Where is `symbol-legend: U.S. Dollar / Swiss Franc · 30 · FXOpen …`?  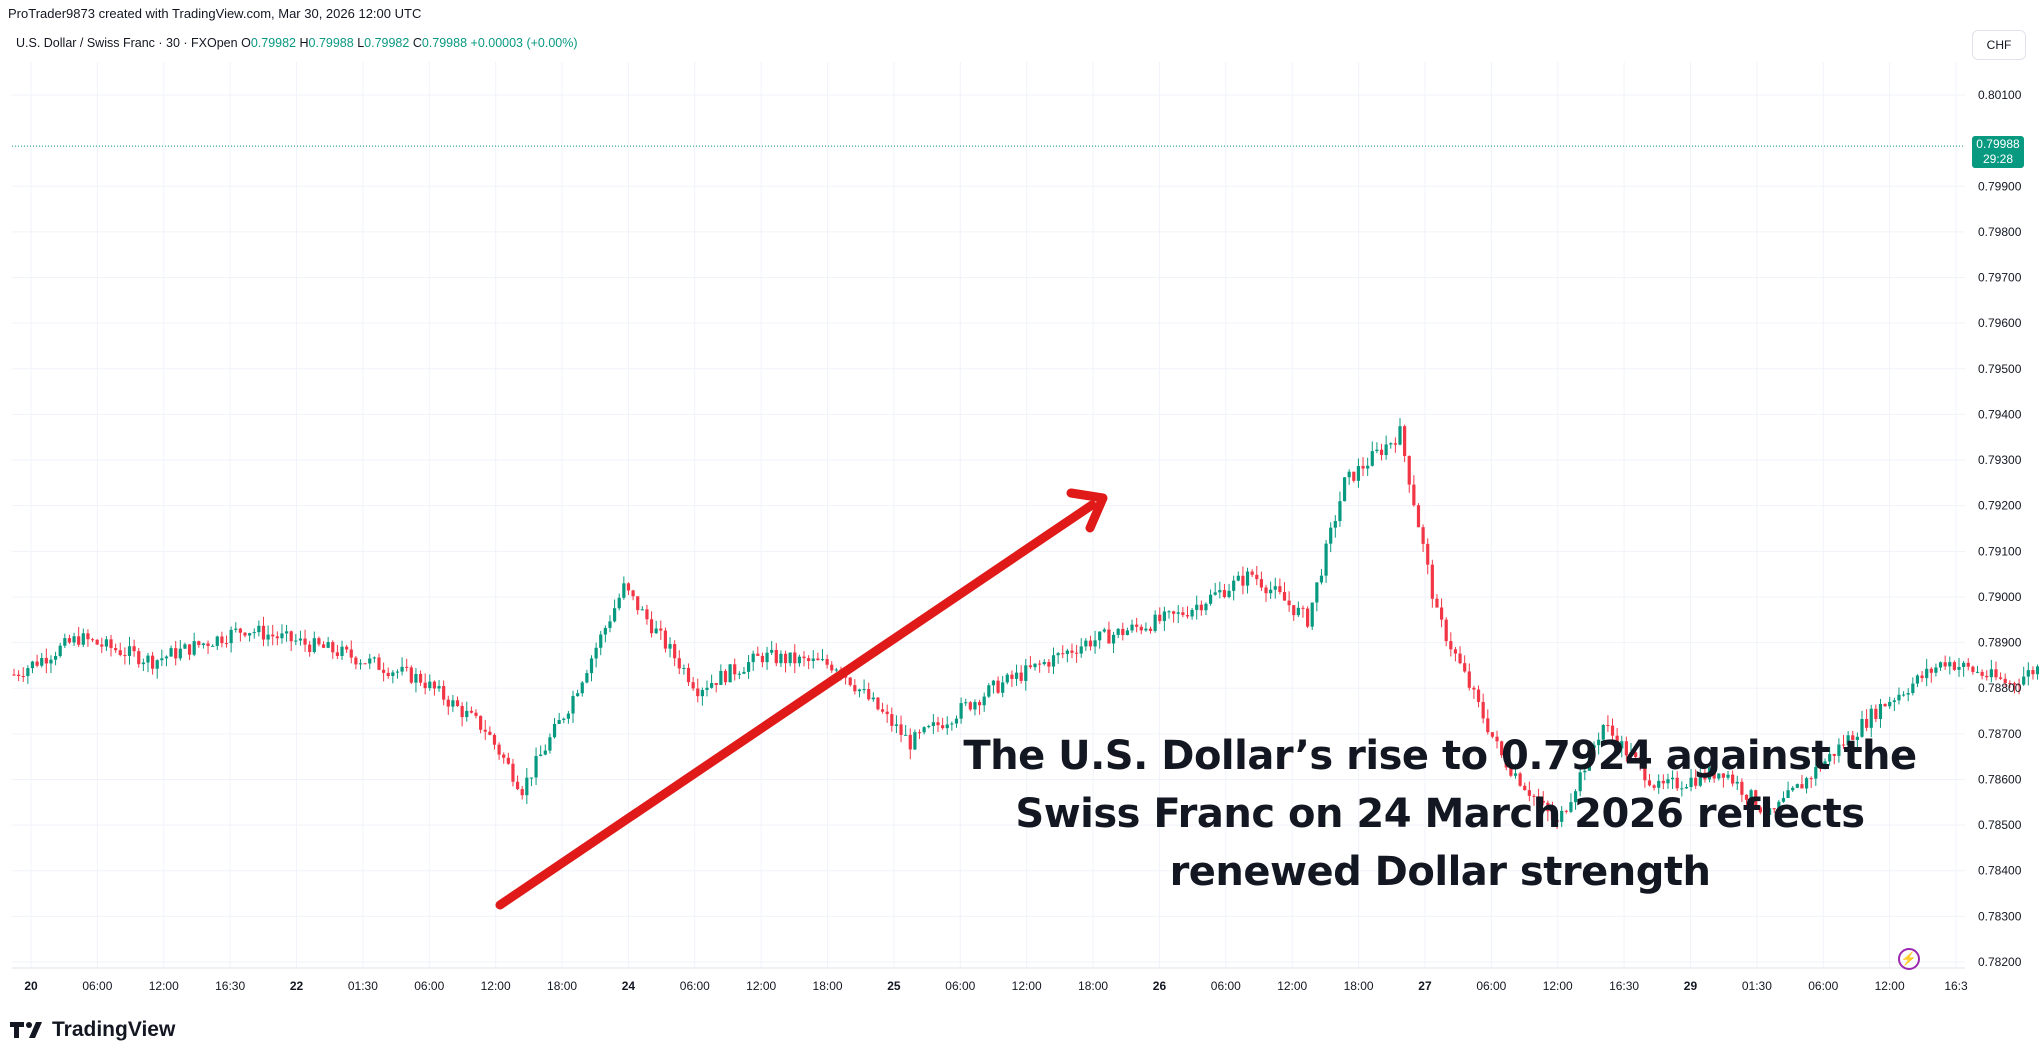 symbol-legend: U.S. Dollar / Swiss Franc · 30 · FXOpen … is located at coordinates (297, 43).